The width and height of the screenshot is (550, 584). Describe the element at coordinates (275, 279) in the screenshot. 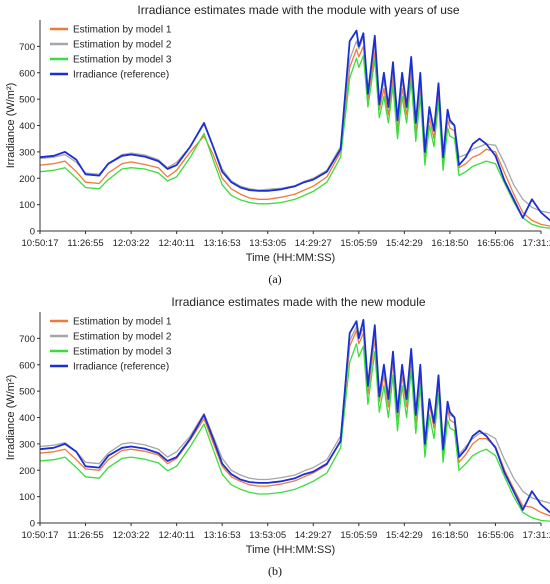

I see `panel-label-a: (a)` at that location.